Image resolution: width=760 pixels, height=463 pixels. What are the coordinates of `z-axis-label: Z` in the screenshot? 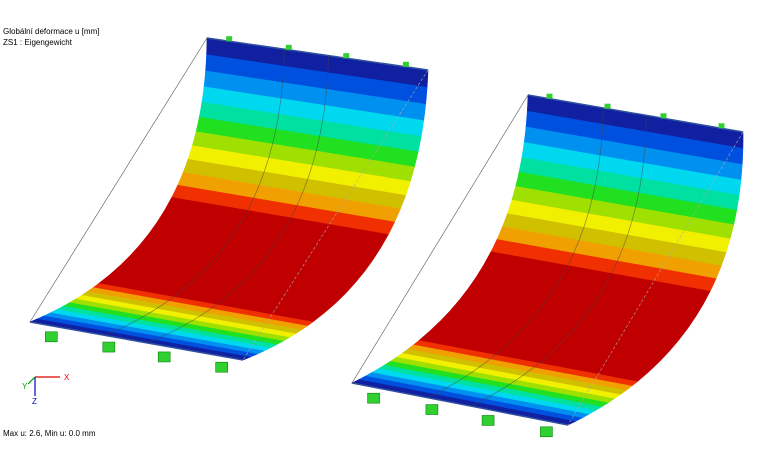 It's located at (34, 401).